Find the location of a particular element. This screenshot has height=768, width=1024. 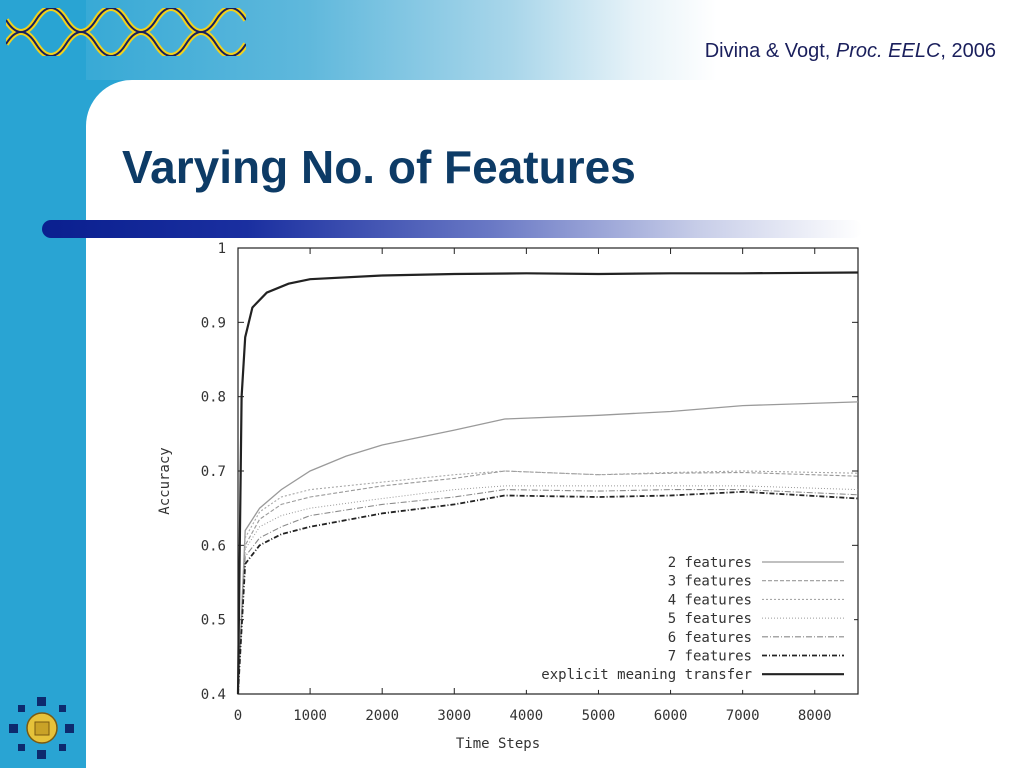

y-tick-label: 0.6 is located at coordinates (213, 546).